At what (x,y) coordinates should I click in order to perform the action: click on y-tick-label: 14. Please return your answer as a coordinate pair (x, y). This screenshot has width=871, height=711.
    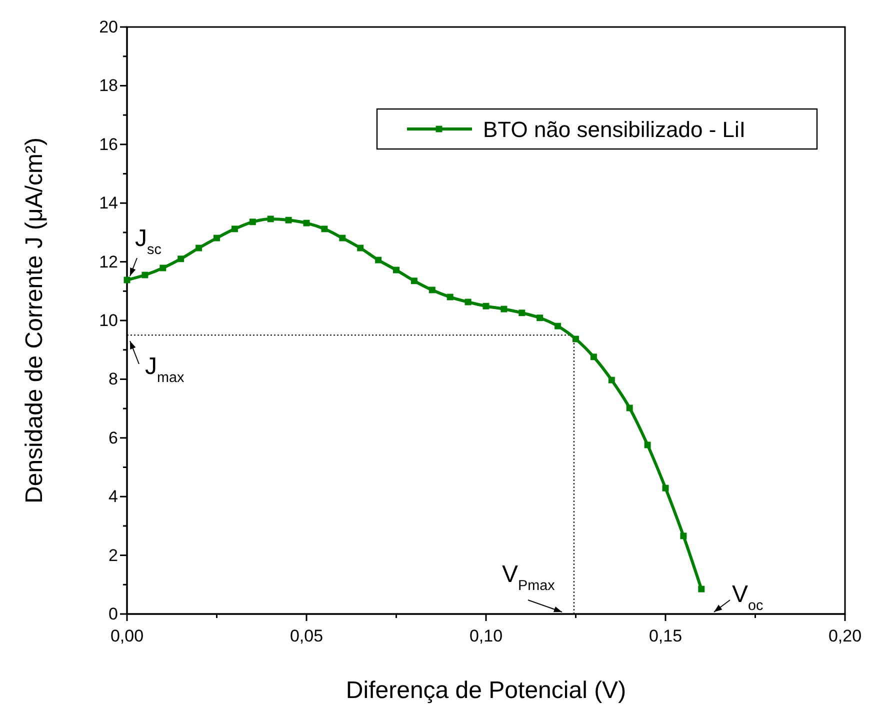
    Looking at the image, I should click on (108, 203).